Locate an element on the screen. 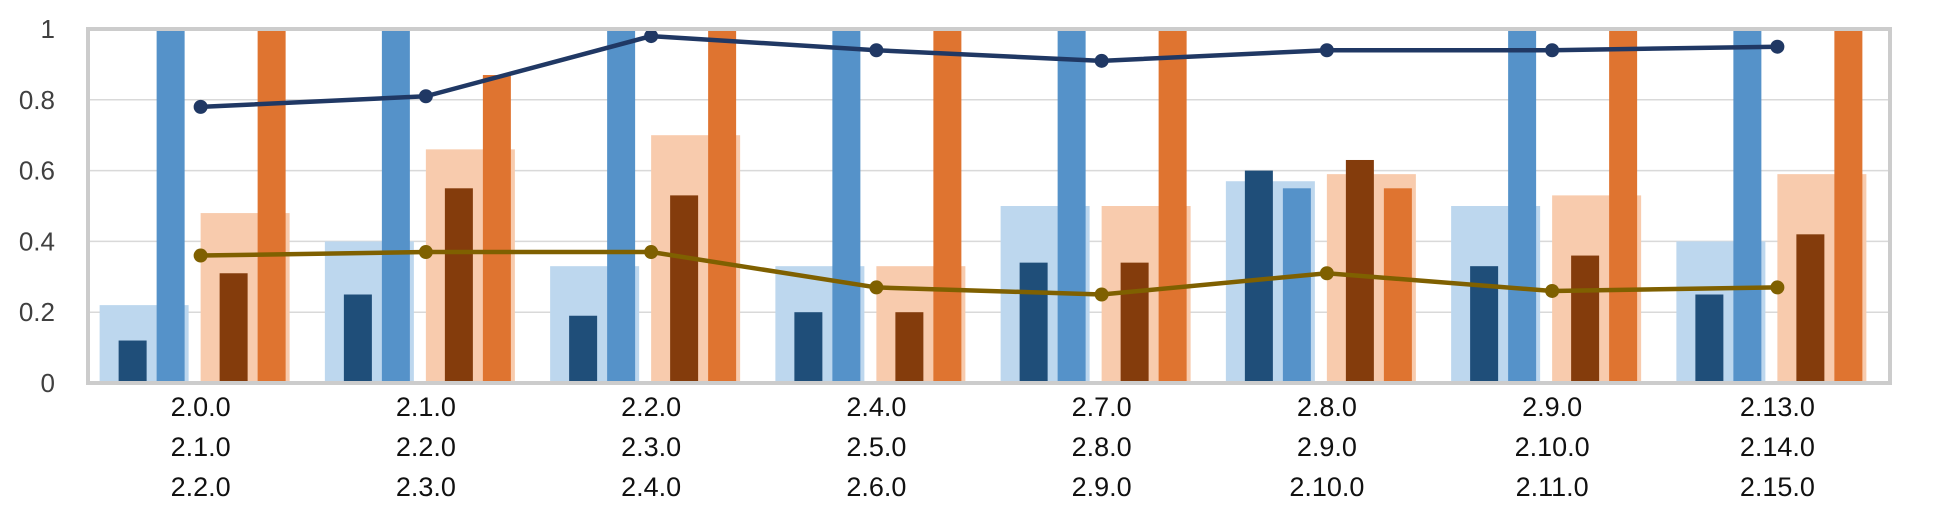  x-tick-label: 2.11.0 is located at coordinates (1552, 487).